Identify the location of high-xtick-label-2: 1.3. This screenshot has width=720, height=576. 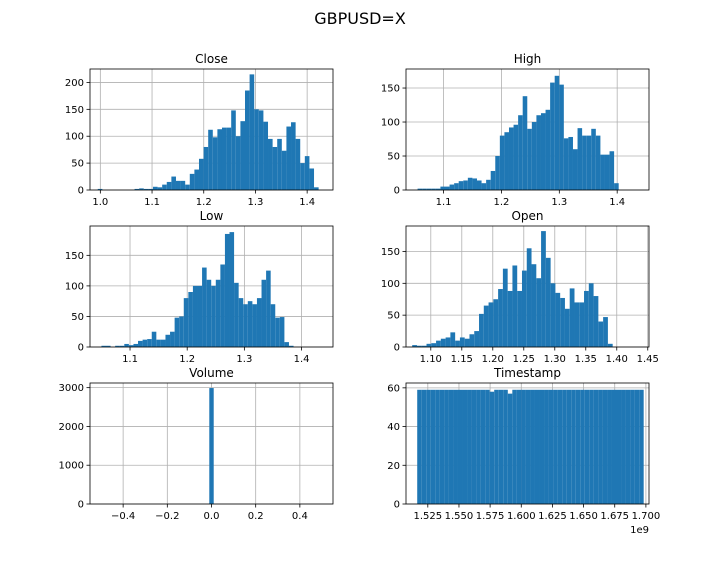
(559, 202).